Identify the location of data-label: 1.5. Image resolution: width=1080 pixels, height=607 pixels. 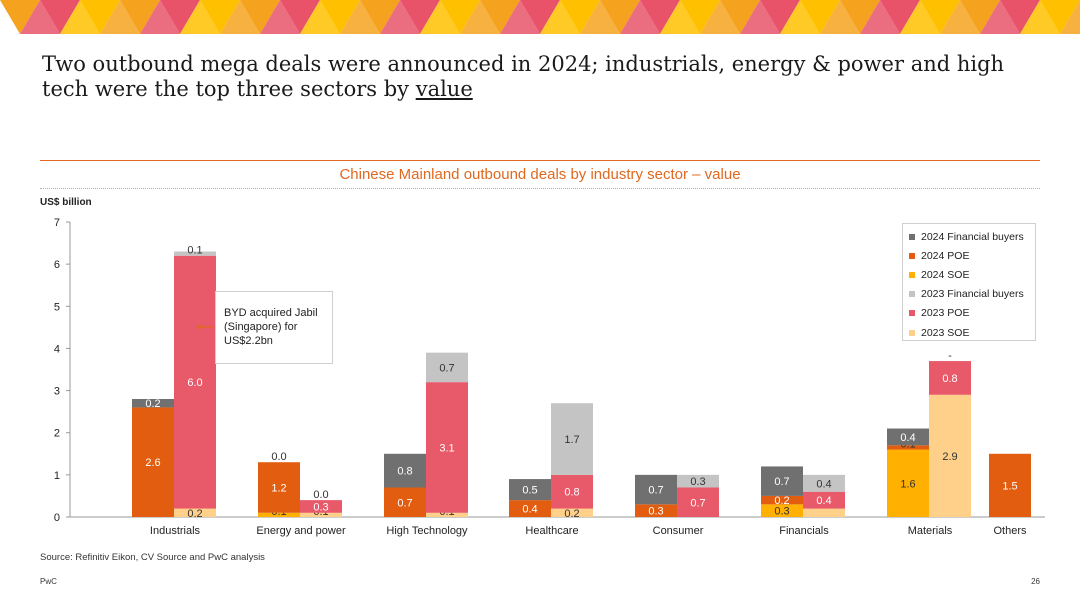
(1009, 486).